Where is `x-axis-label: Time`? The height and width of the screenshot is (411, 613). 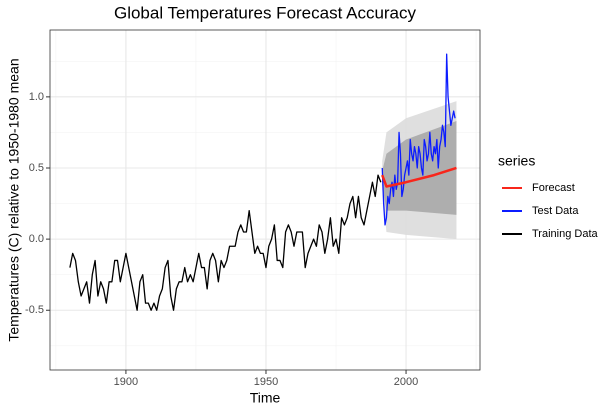
x-axis-label: Time is located at coordinates (265, 398).